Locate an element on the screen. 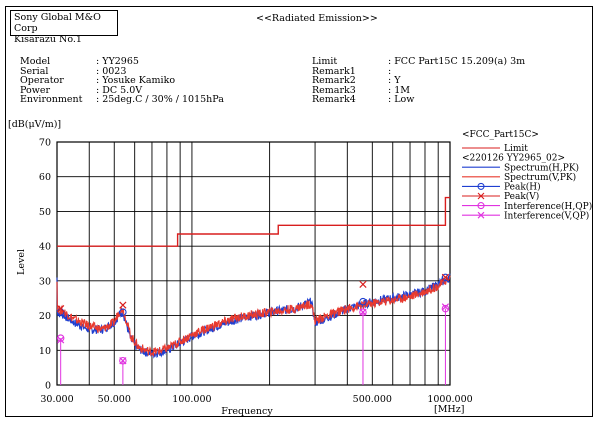 The height and width of the screenshot is (421, 600). info-value: : 25deg.C / 30% / 1015hPa is located at coordinates (160, 100).